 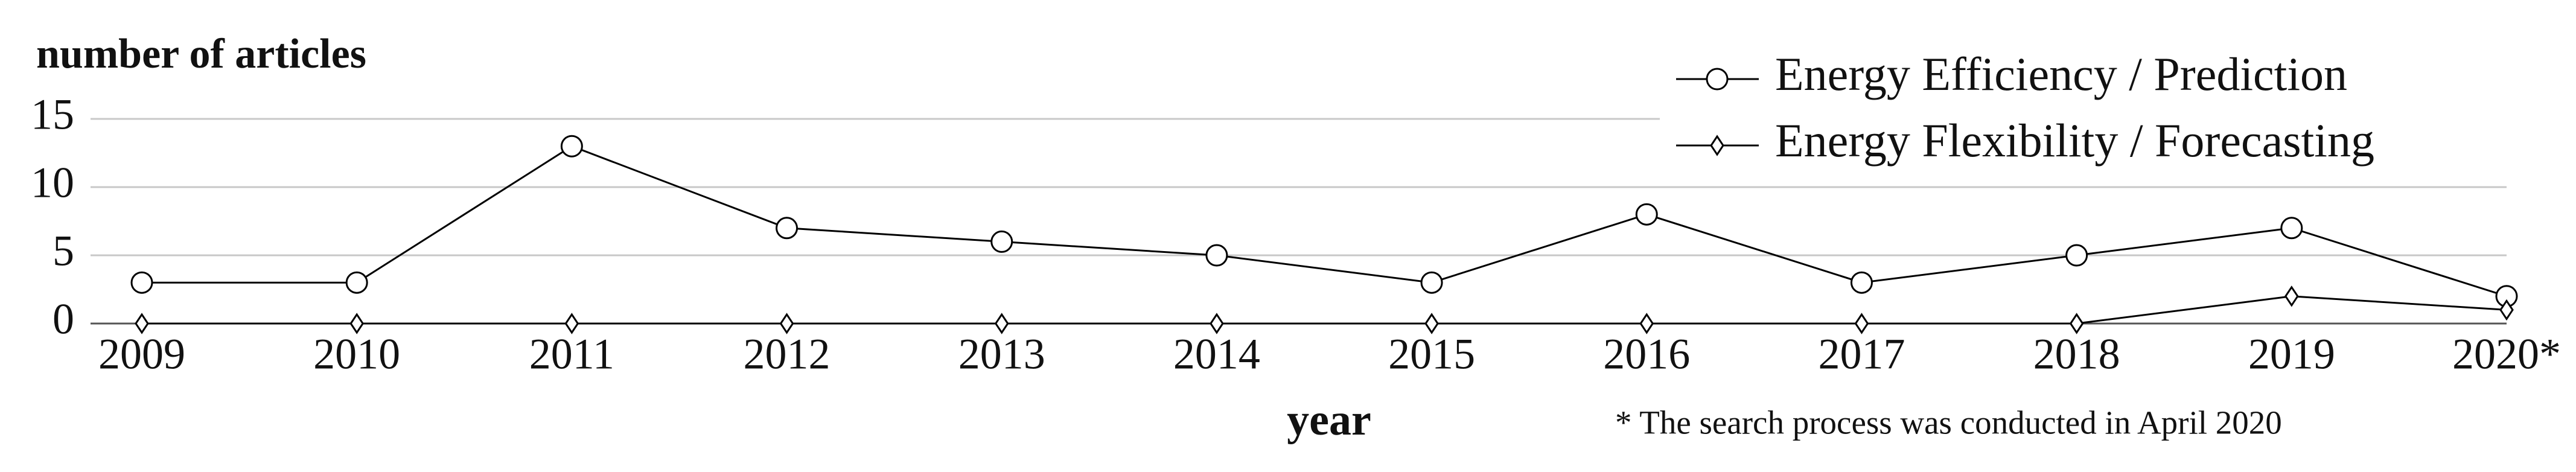 I want to click on legend-box, so click(x=2083, y=117).